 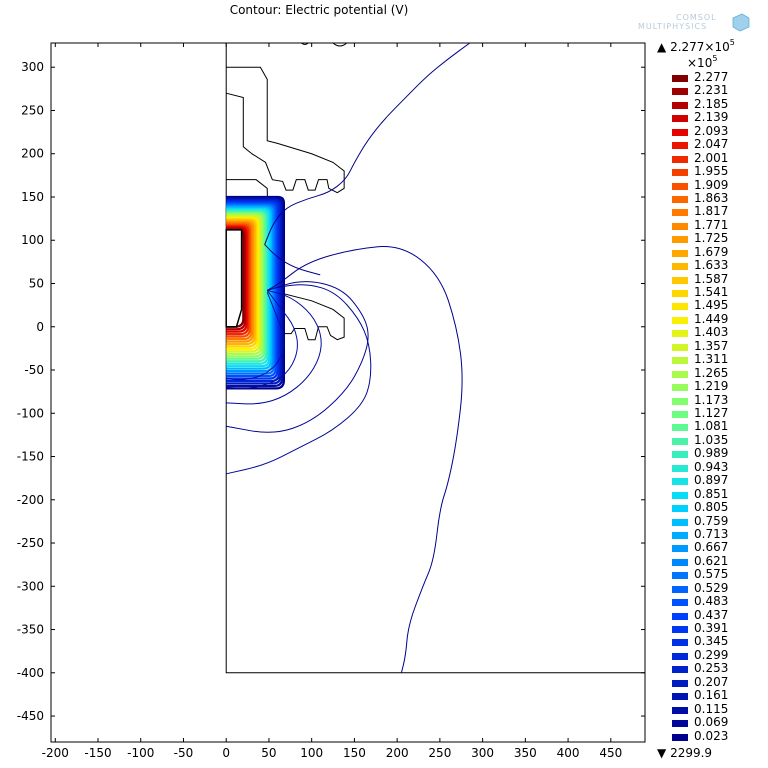 I want to click on colorbar-entry: 0.437, so click(x=717, y=615).